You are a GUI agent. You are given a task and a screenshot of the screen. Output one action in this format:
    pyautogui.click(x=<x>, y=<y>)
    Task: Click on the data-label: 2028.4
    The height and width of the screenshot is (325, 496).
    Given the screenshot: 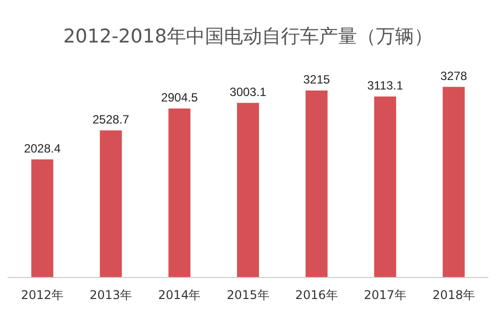 What is the action you would take?
    pyautogui.click(x=42, y=148)
    